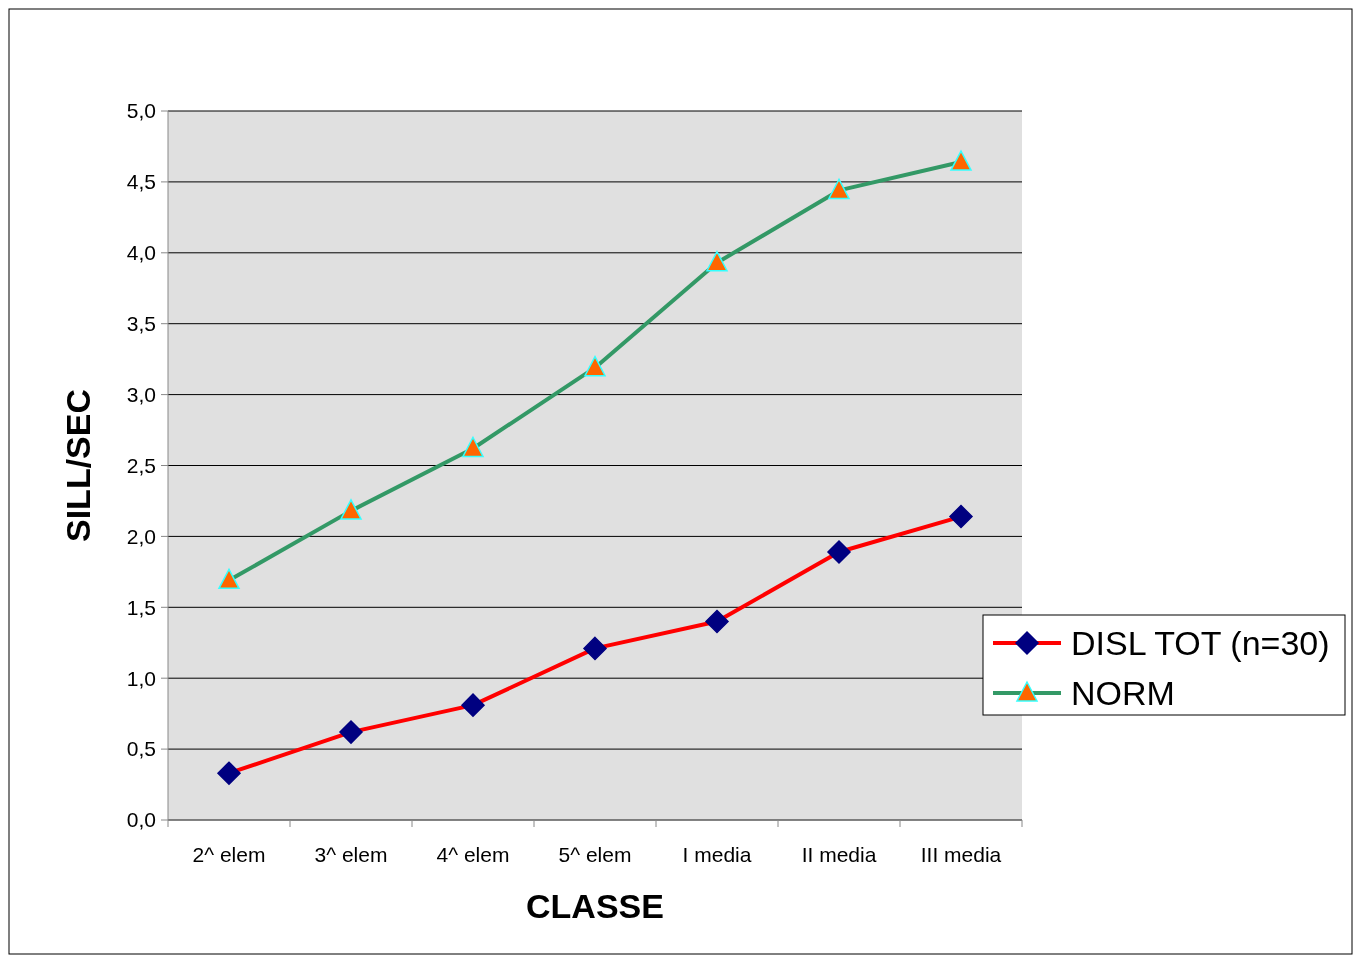 This screenshot has height=963, width=1361. Describe the element at coordinates (141, 394) in the screenshot. I see `y-tick-label: 3,0` at that location.